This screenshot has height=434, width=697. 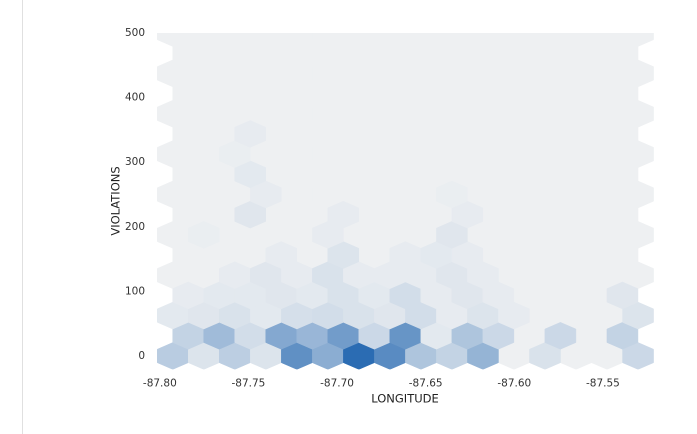 I want to click on x-tick-label: -87.65, so click(x=426, y=383).